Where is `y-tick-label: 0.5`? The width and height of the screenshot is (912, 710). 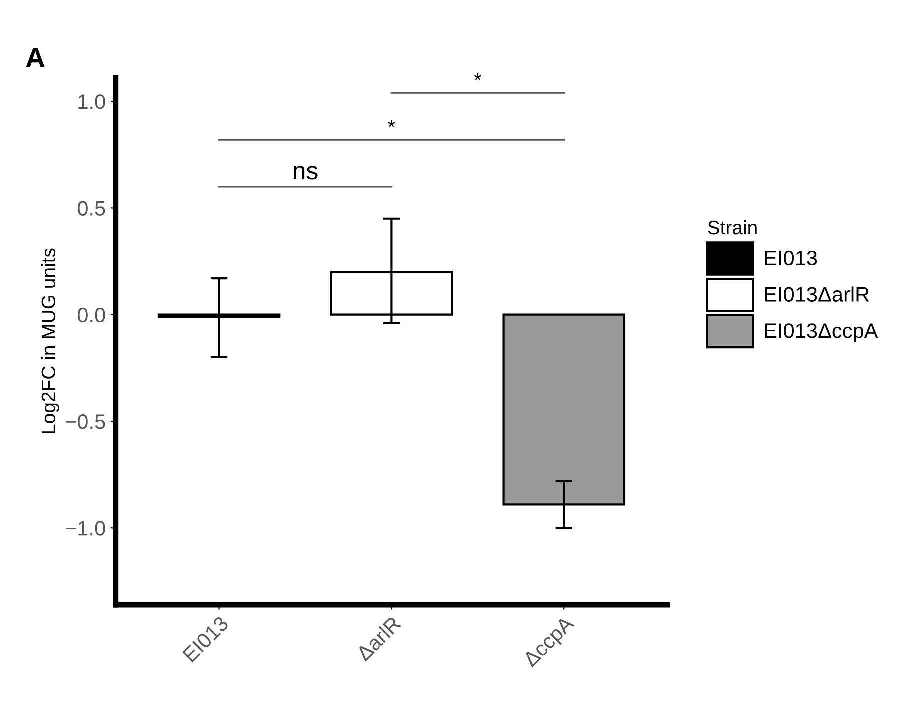 y-tick-label: 0.5 is located at coordinates (92, 208).